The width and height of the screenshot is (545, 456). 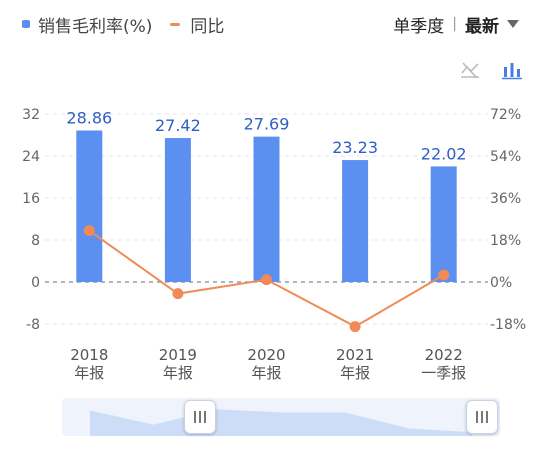 I want to click on x-tick-label: 2021, so click(x=355, y=355).